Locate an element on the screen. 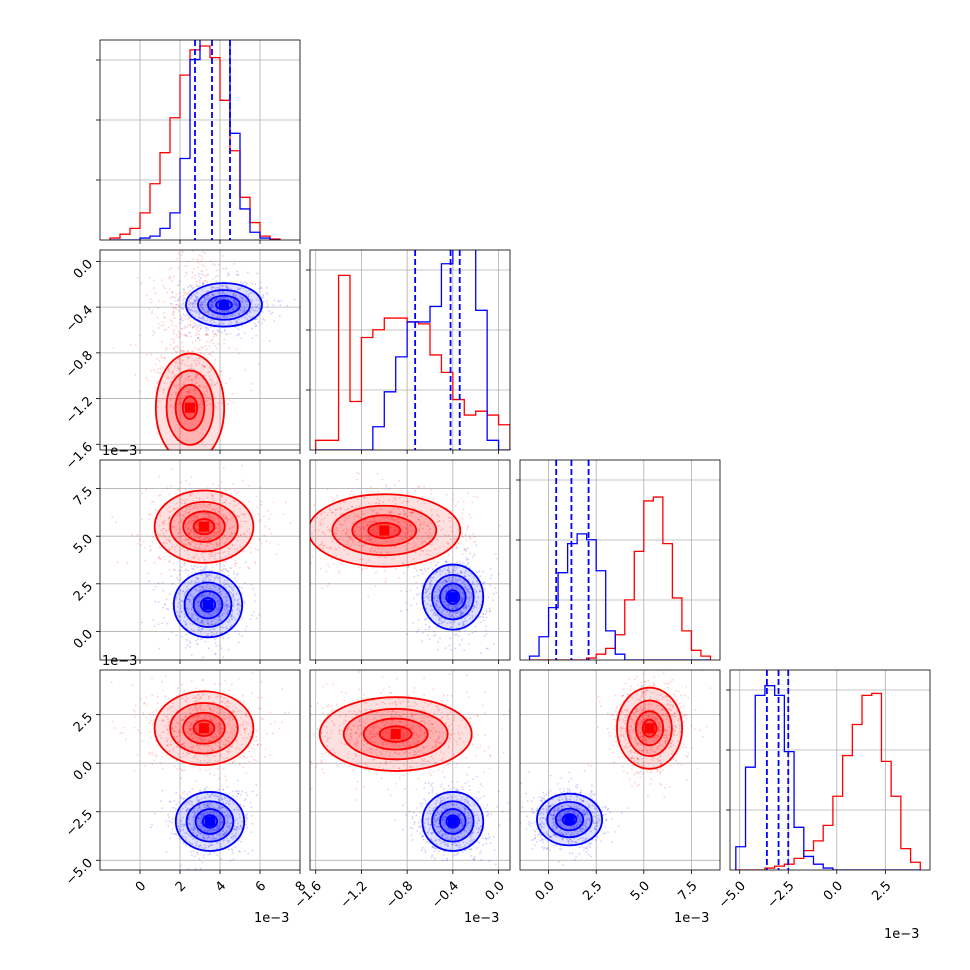  x-tick-label-2-2: 5.0 is located at coordinates (640, 891).